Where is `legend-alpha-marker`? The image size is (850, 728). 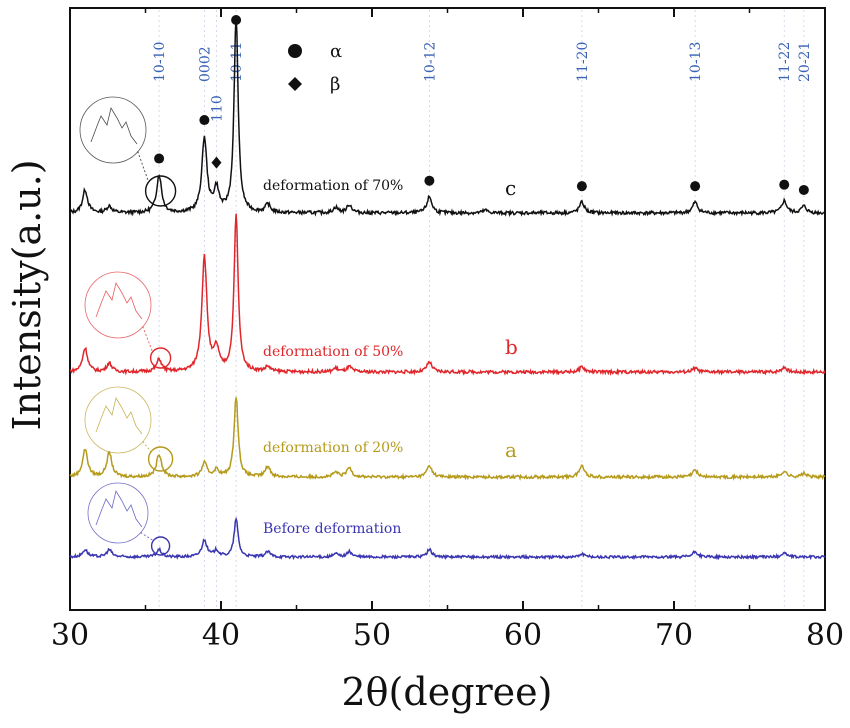
legend-alpha-marker is located at coordinates (295, 51).